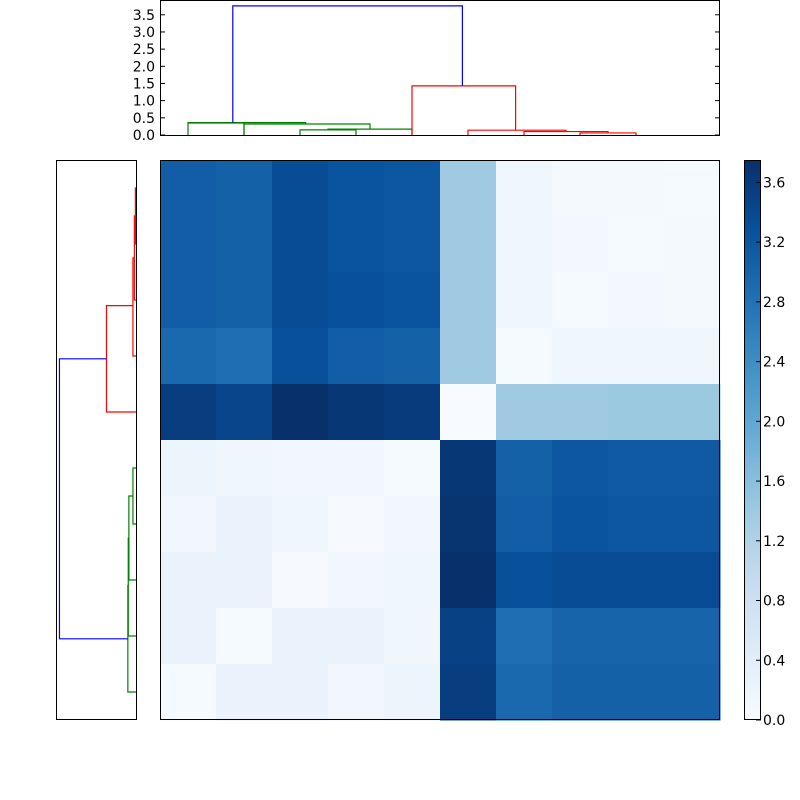 The image size is (800, 800). I want to click on colorbar-tick-label: 0.4, so click(774, 661).